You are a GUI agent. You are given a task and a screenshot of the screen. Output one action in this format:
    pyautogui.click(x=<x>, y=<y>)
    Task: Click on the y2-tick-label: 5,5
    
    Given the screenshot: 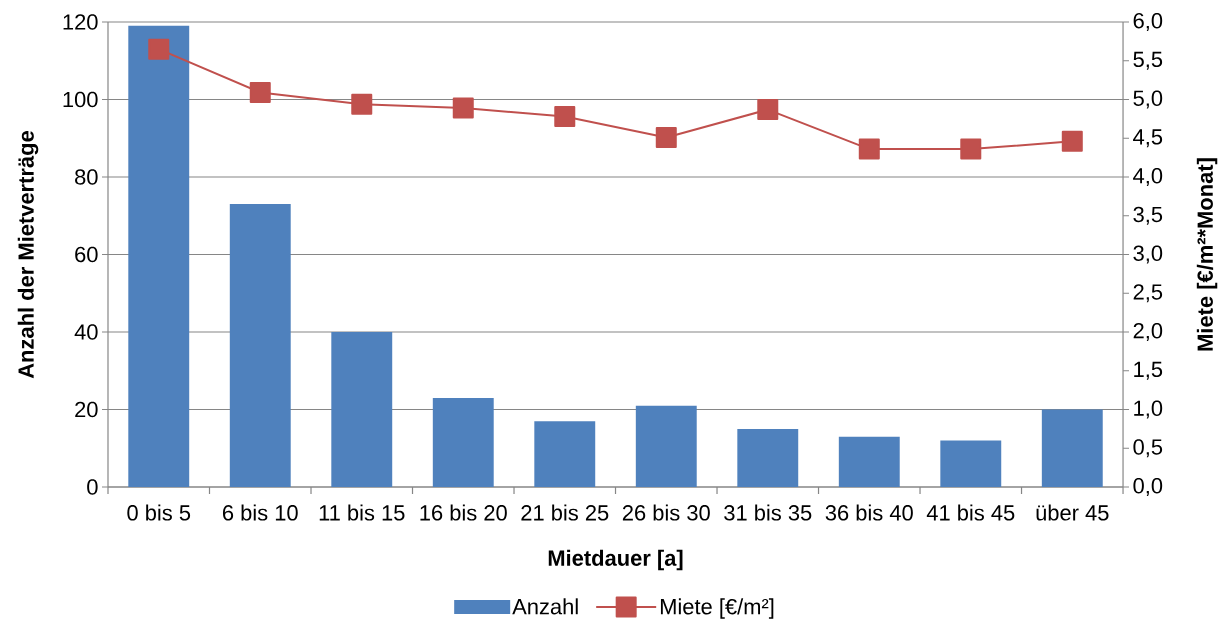 What is the action you would take?
    pyautogui.click(x=1148, y=60)
    